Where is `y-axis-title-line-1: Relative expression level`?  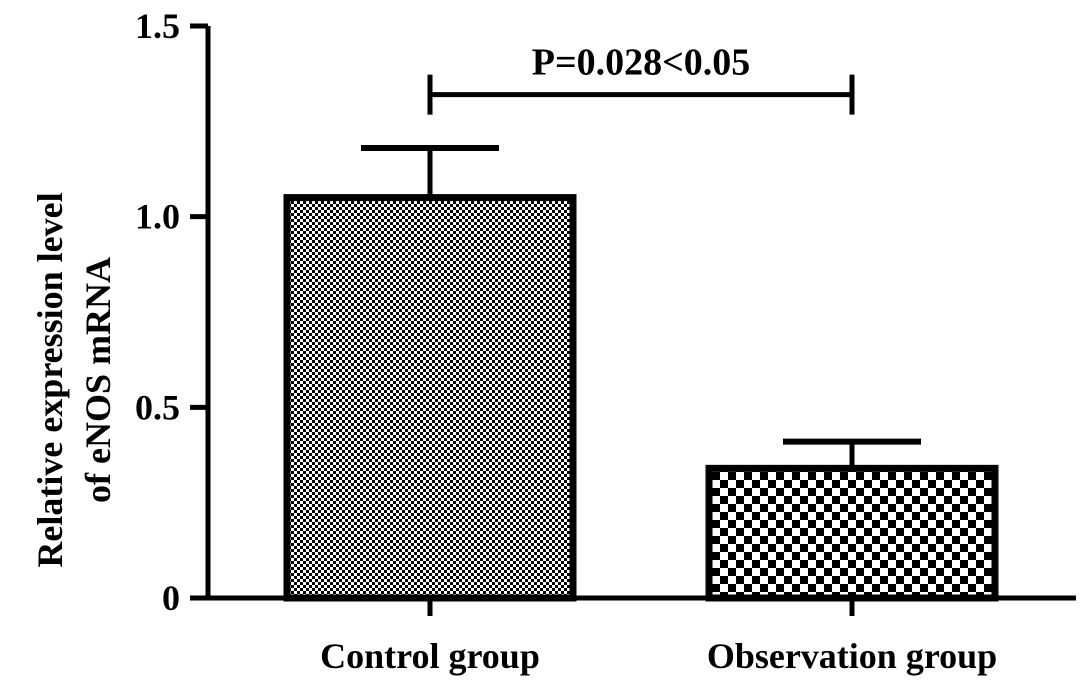 y-axis-title-line-1: Relative expression level is located at coordinates (50, 379).